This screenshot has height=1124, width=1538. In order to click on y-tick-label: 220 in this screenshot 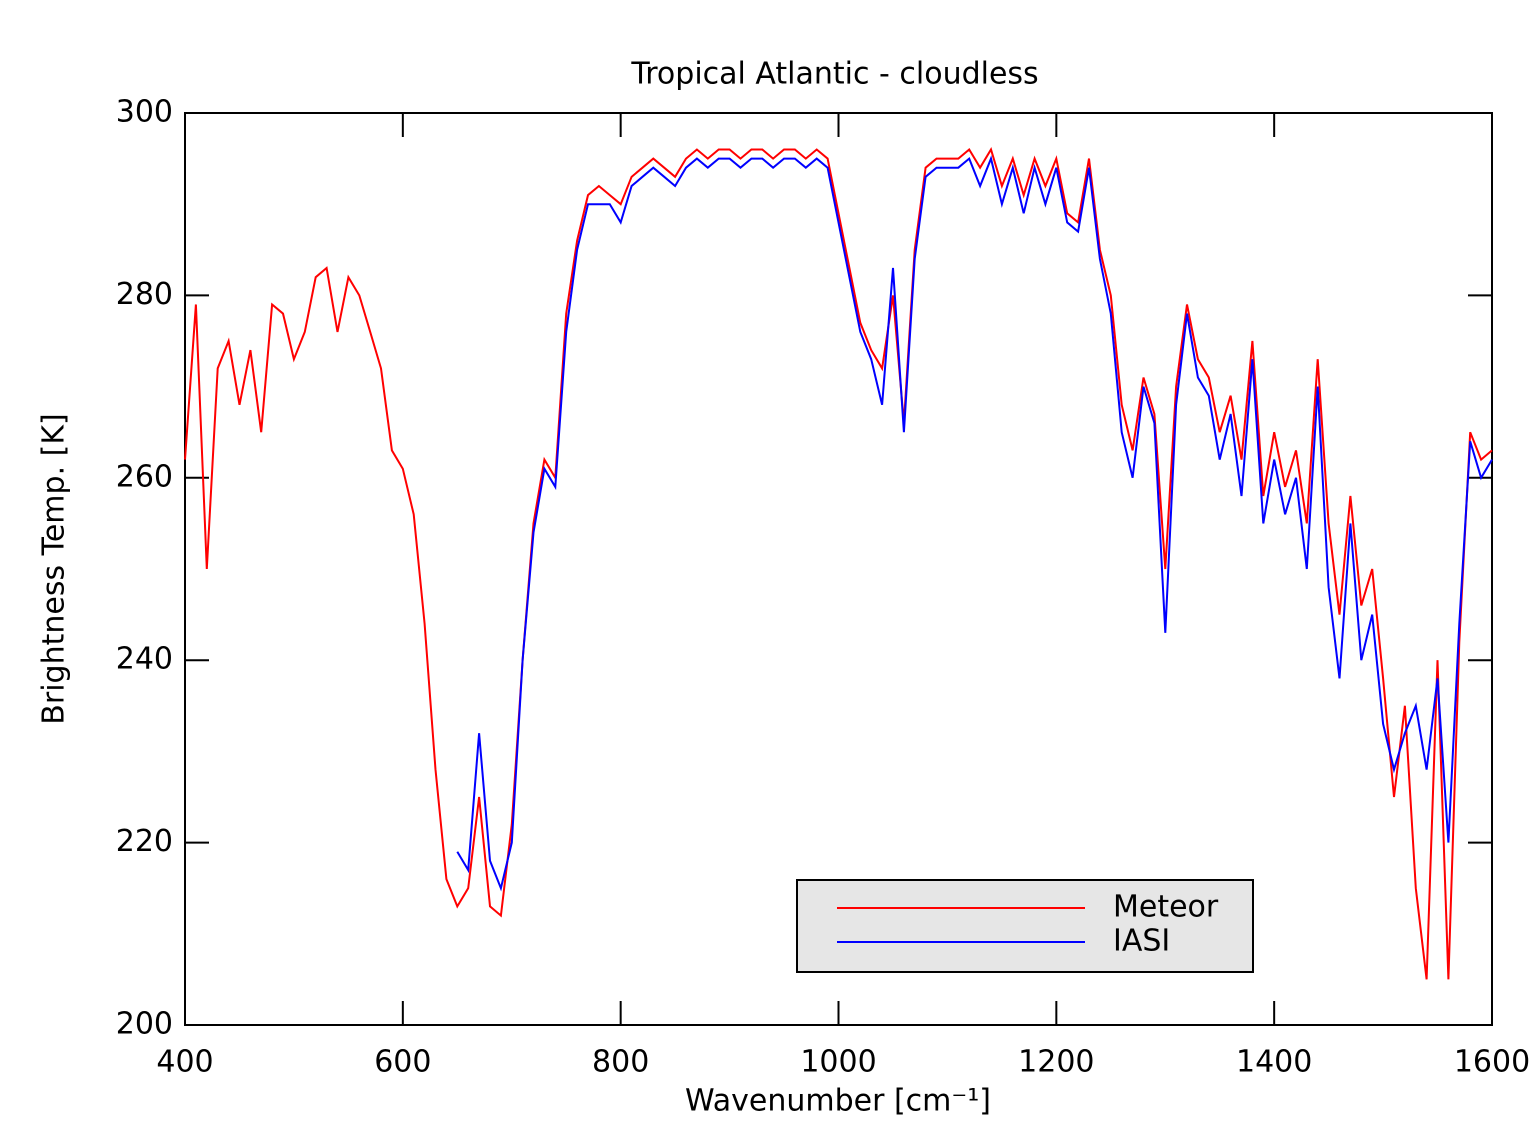, I will do `click(144, 841)`.